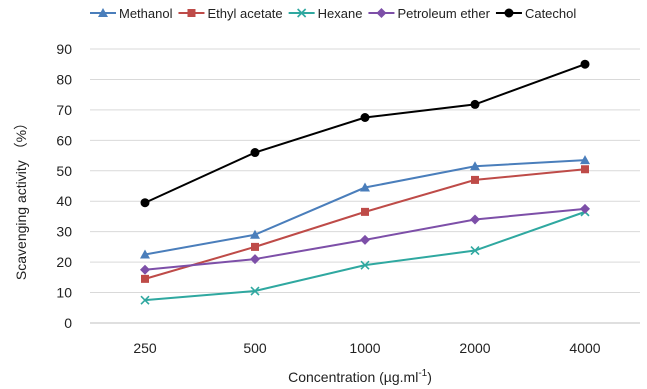 Image resolution: width=647 pixels, height=389 pixels. I want to click on y-tick-label: 20, so click(64, 262).